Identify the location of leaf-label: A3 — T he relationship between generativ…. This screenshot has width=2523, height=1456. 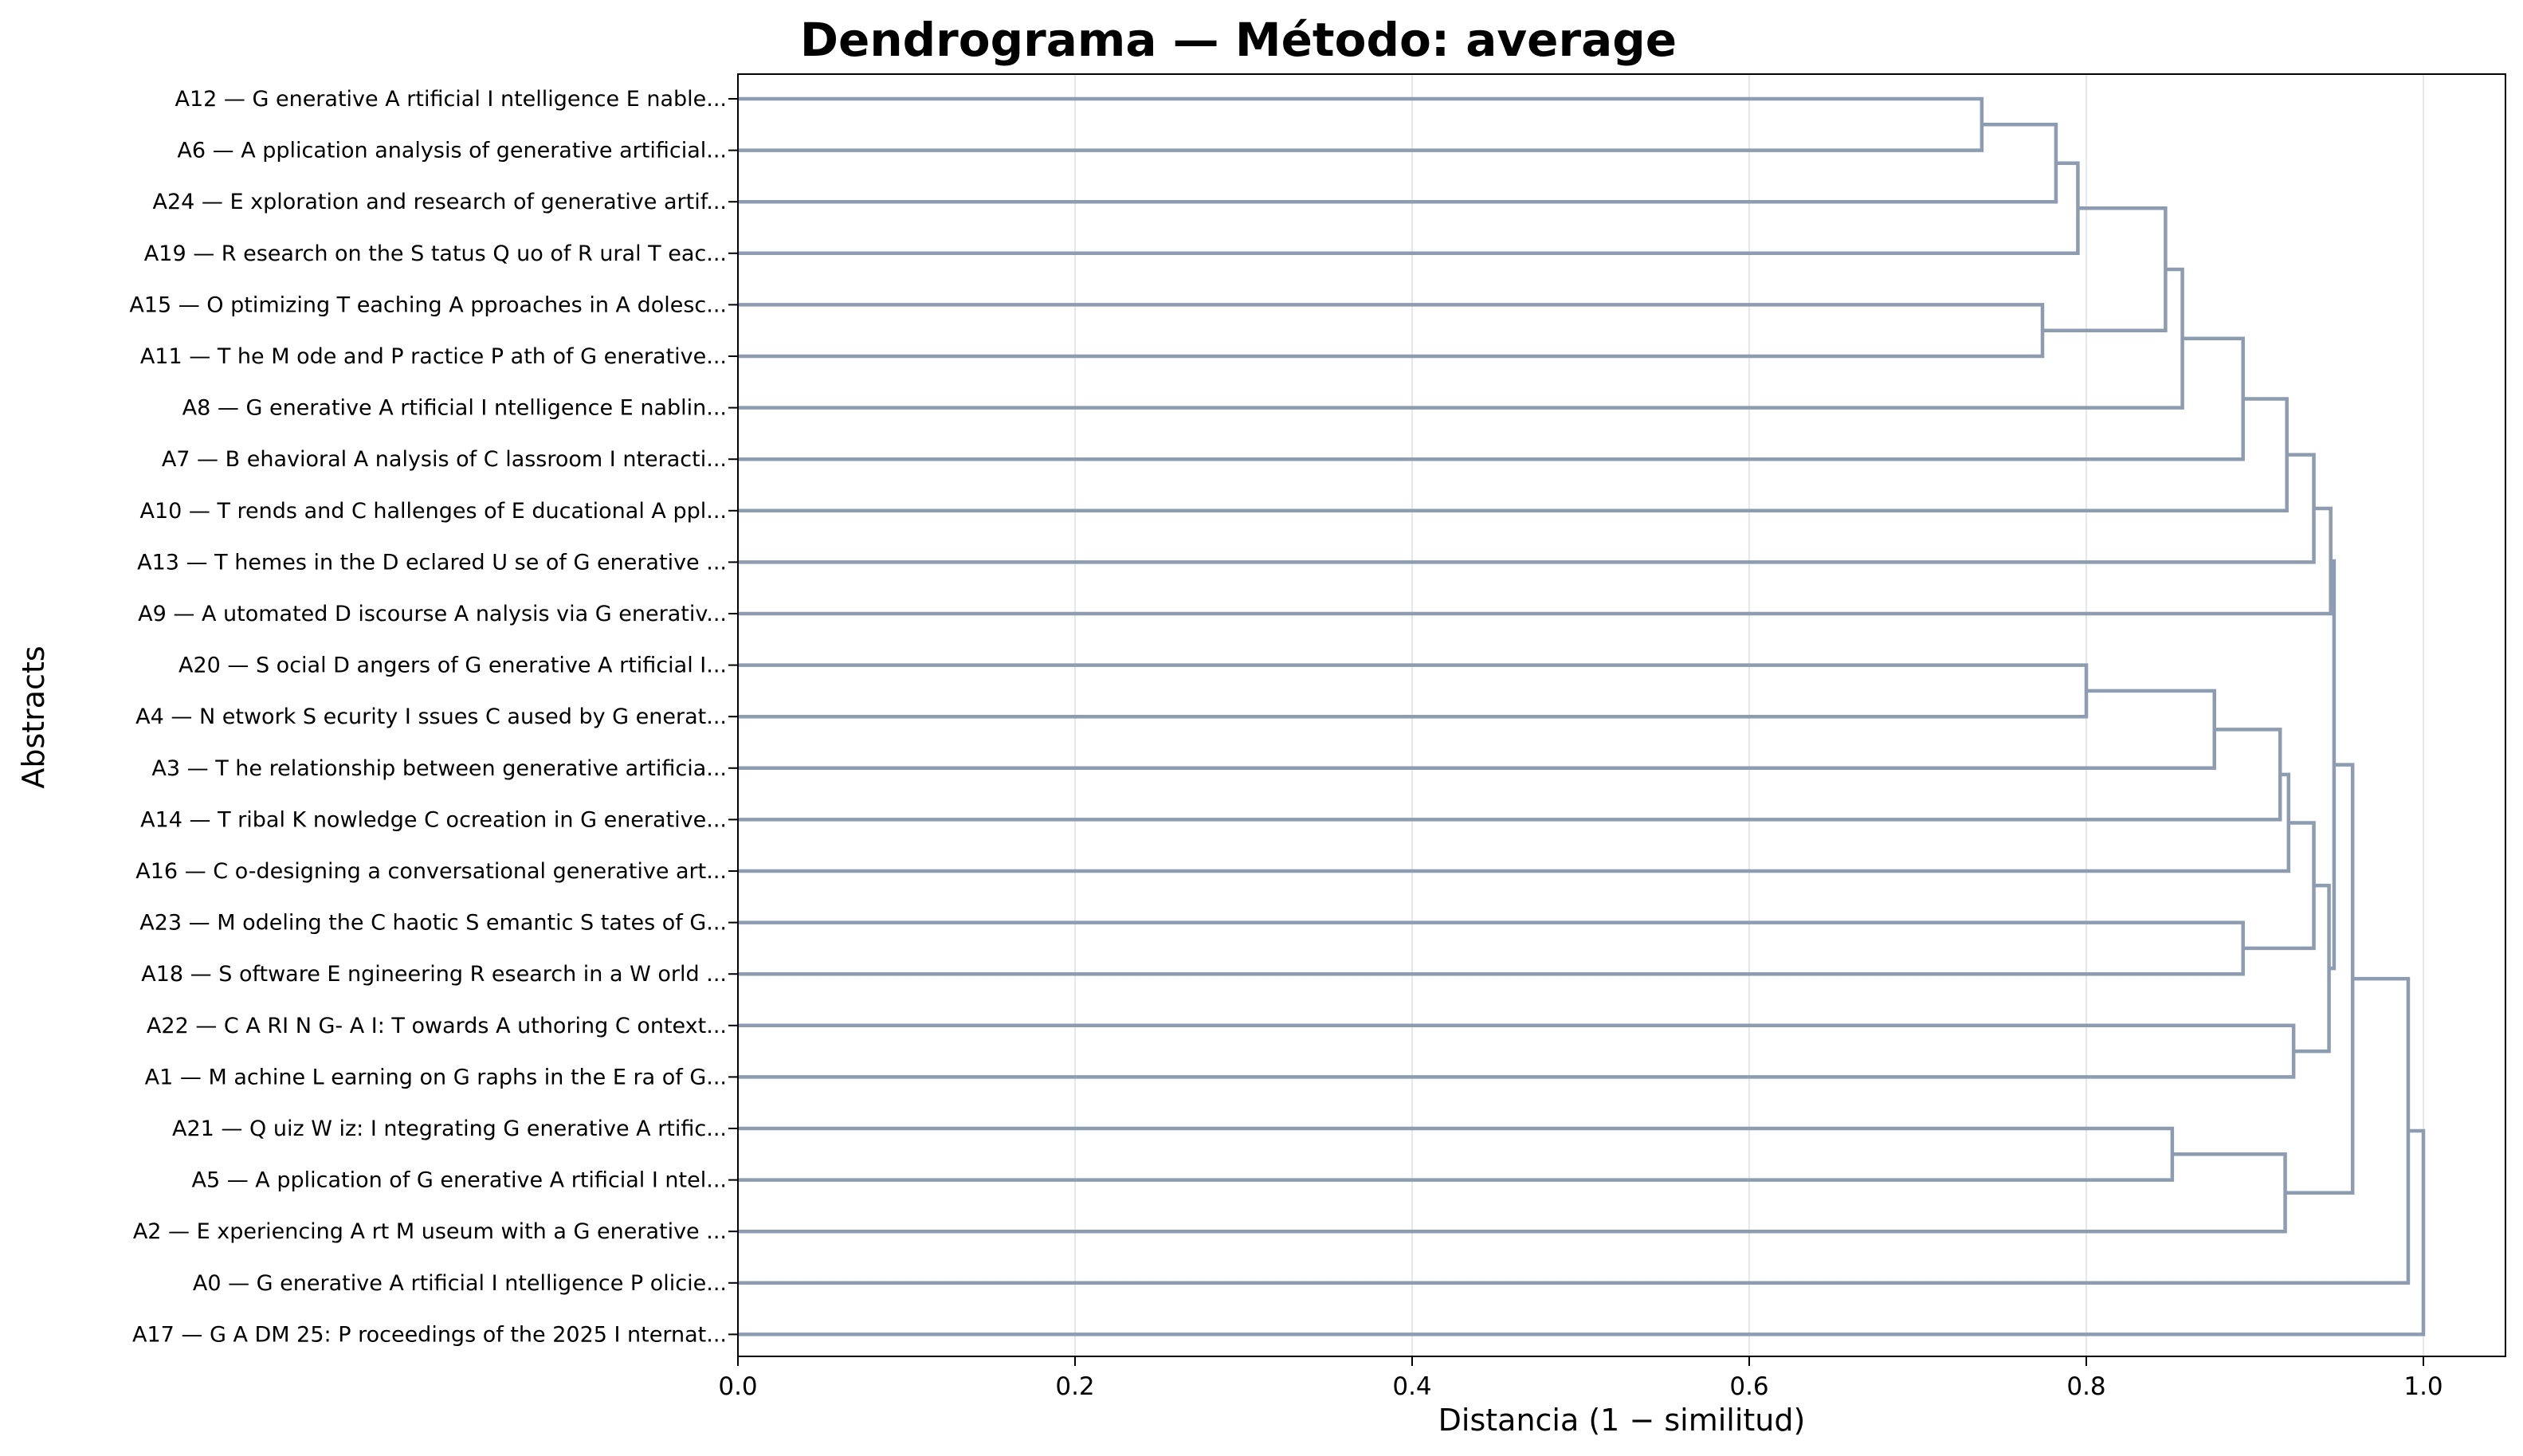
(439, 768).